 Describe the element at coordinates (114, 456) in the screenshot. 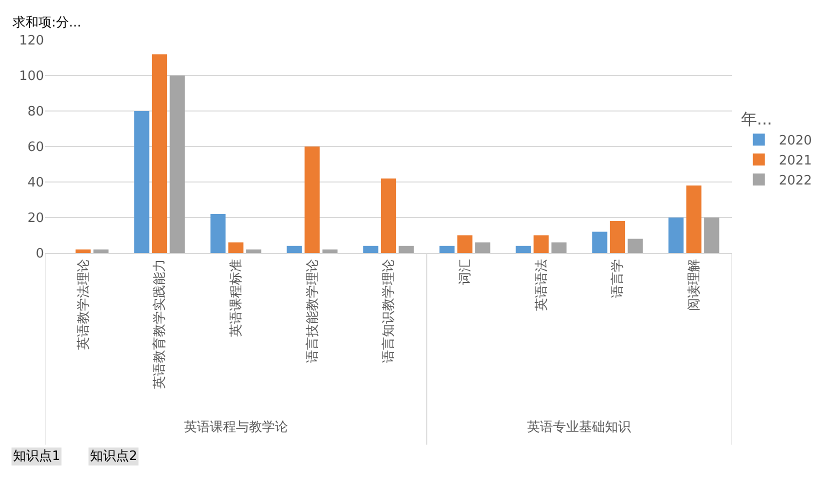

I see `text: 知识点2` at that location.